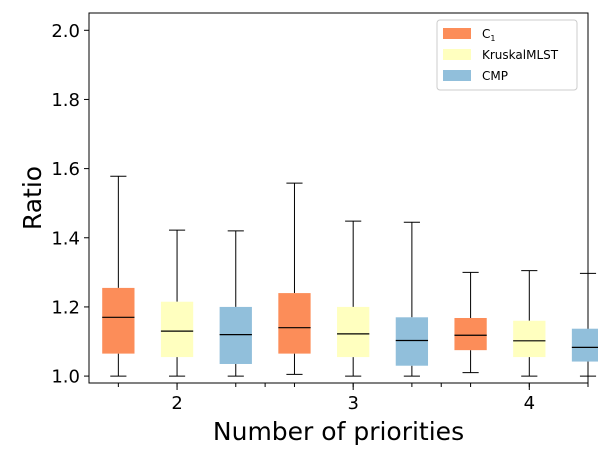 The height and width of the screenshot is (456, 598). Describe the element at coordinates (529, 403) in the screenshot. I see `x-tick-label: 4` at that location.